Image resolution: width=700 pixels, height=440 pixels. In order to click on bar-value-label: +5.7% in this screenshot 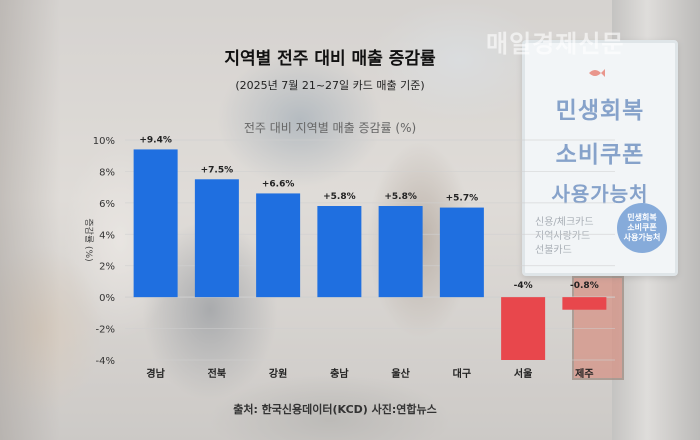, I will do `click(462, 199)`.